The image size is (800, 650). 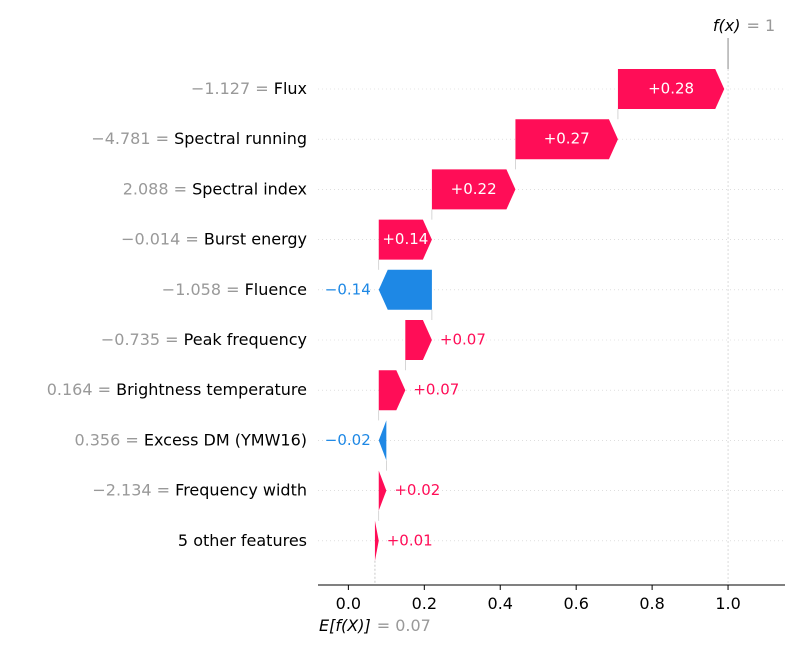 I want to click on x-tick-label: 0.4, so click(x=500, y=603).